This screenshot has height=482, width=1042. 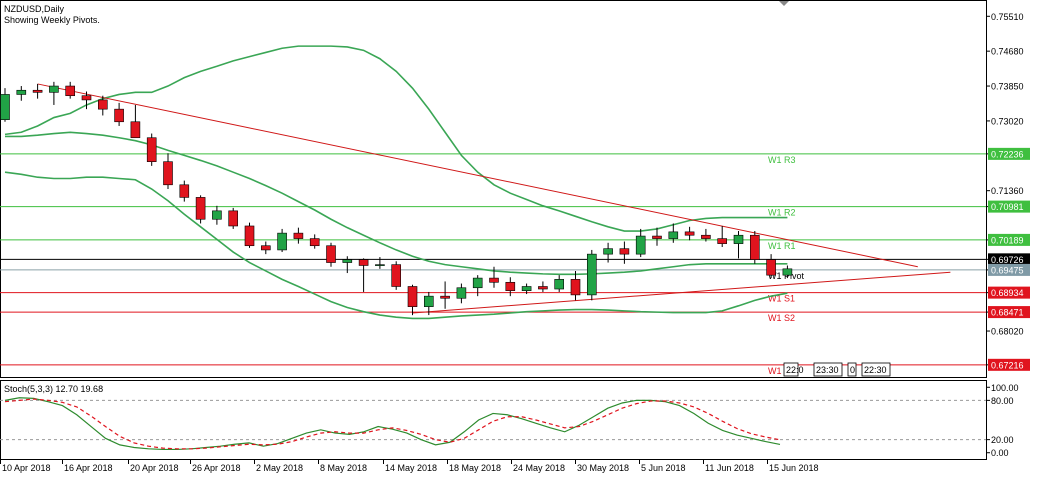 I want to click on pivot-label-0: W1 R3, so click(x=782, y=160).